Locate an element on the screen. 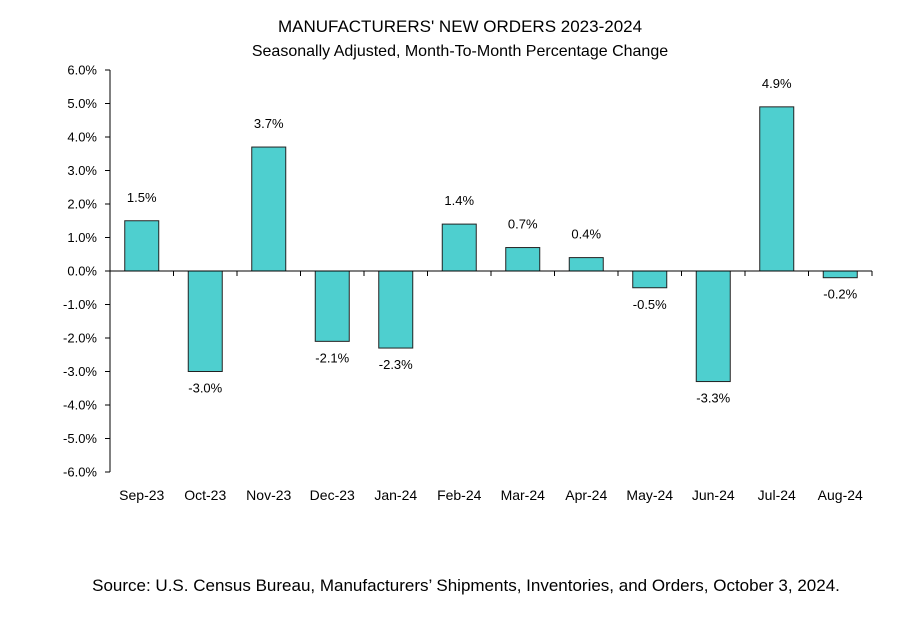  y-tick-label: 3.0% is located at coordinates (82, 170).